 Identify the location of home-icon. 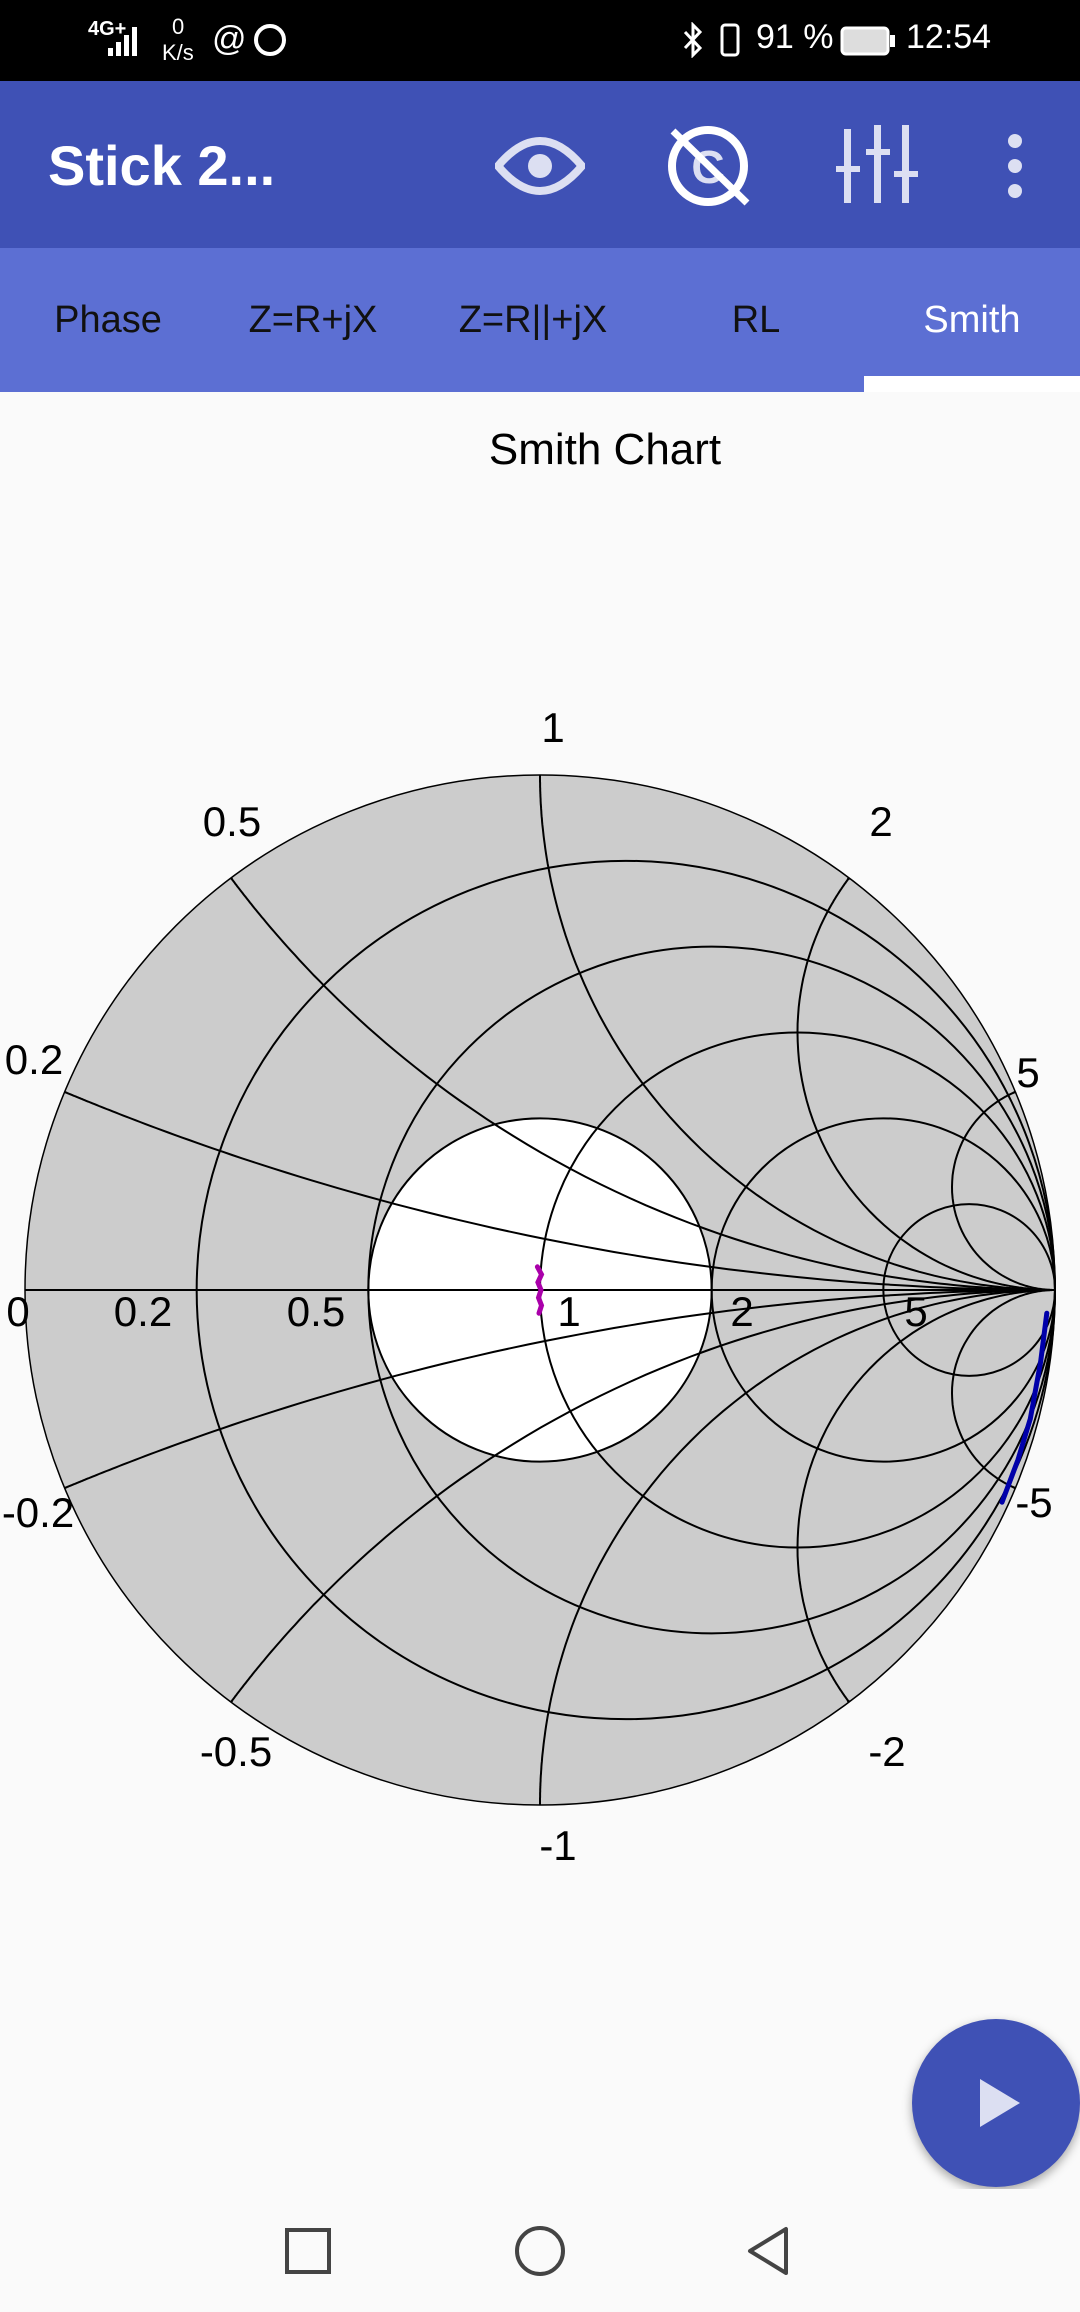
(540, 2251).